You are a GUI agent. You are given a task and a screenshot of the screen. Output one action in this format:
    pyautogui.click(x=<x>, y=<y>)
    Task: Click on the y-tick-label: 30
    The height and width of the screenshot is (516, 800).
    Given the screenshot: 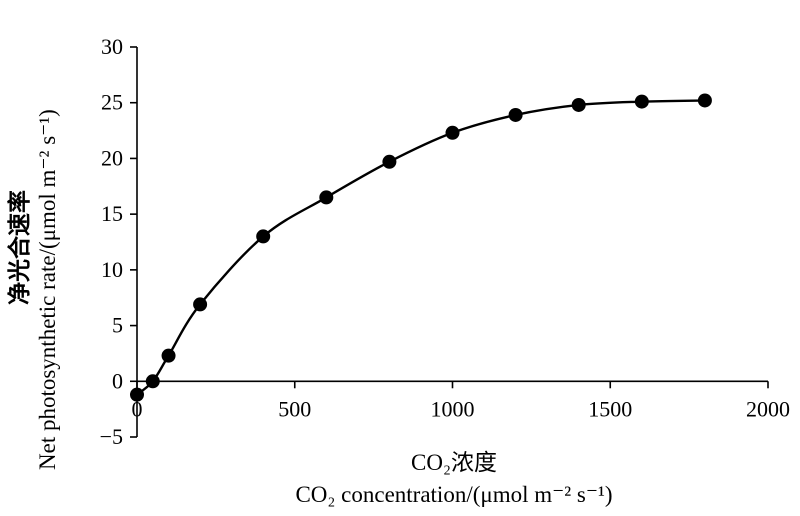 What is the action you would take?
    pyautogui.click(x=112, y=46)
    